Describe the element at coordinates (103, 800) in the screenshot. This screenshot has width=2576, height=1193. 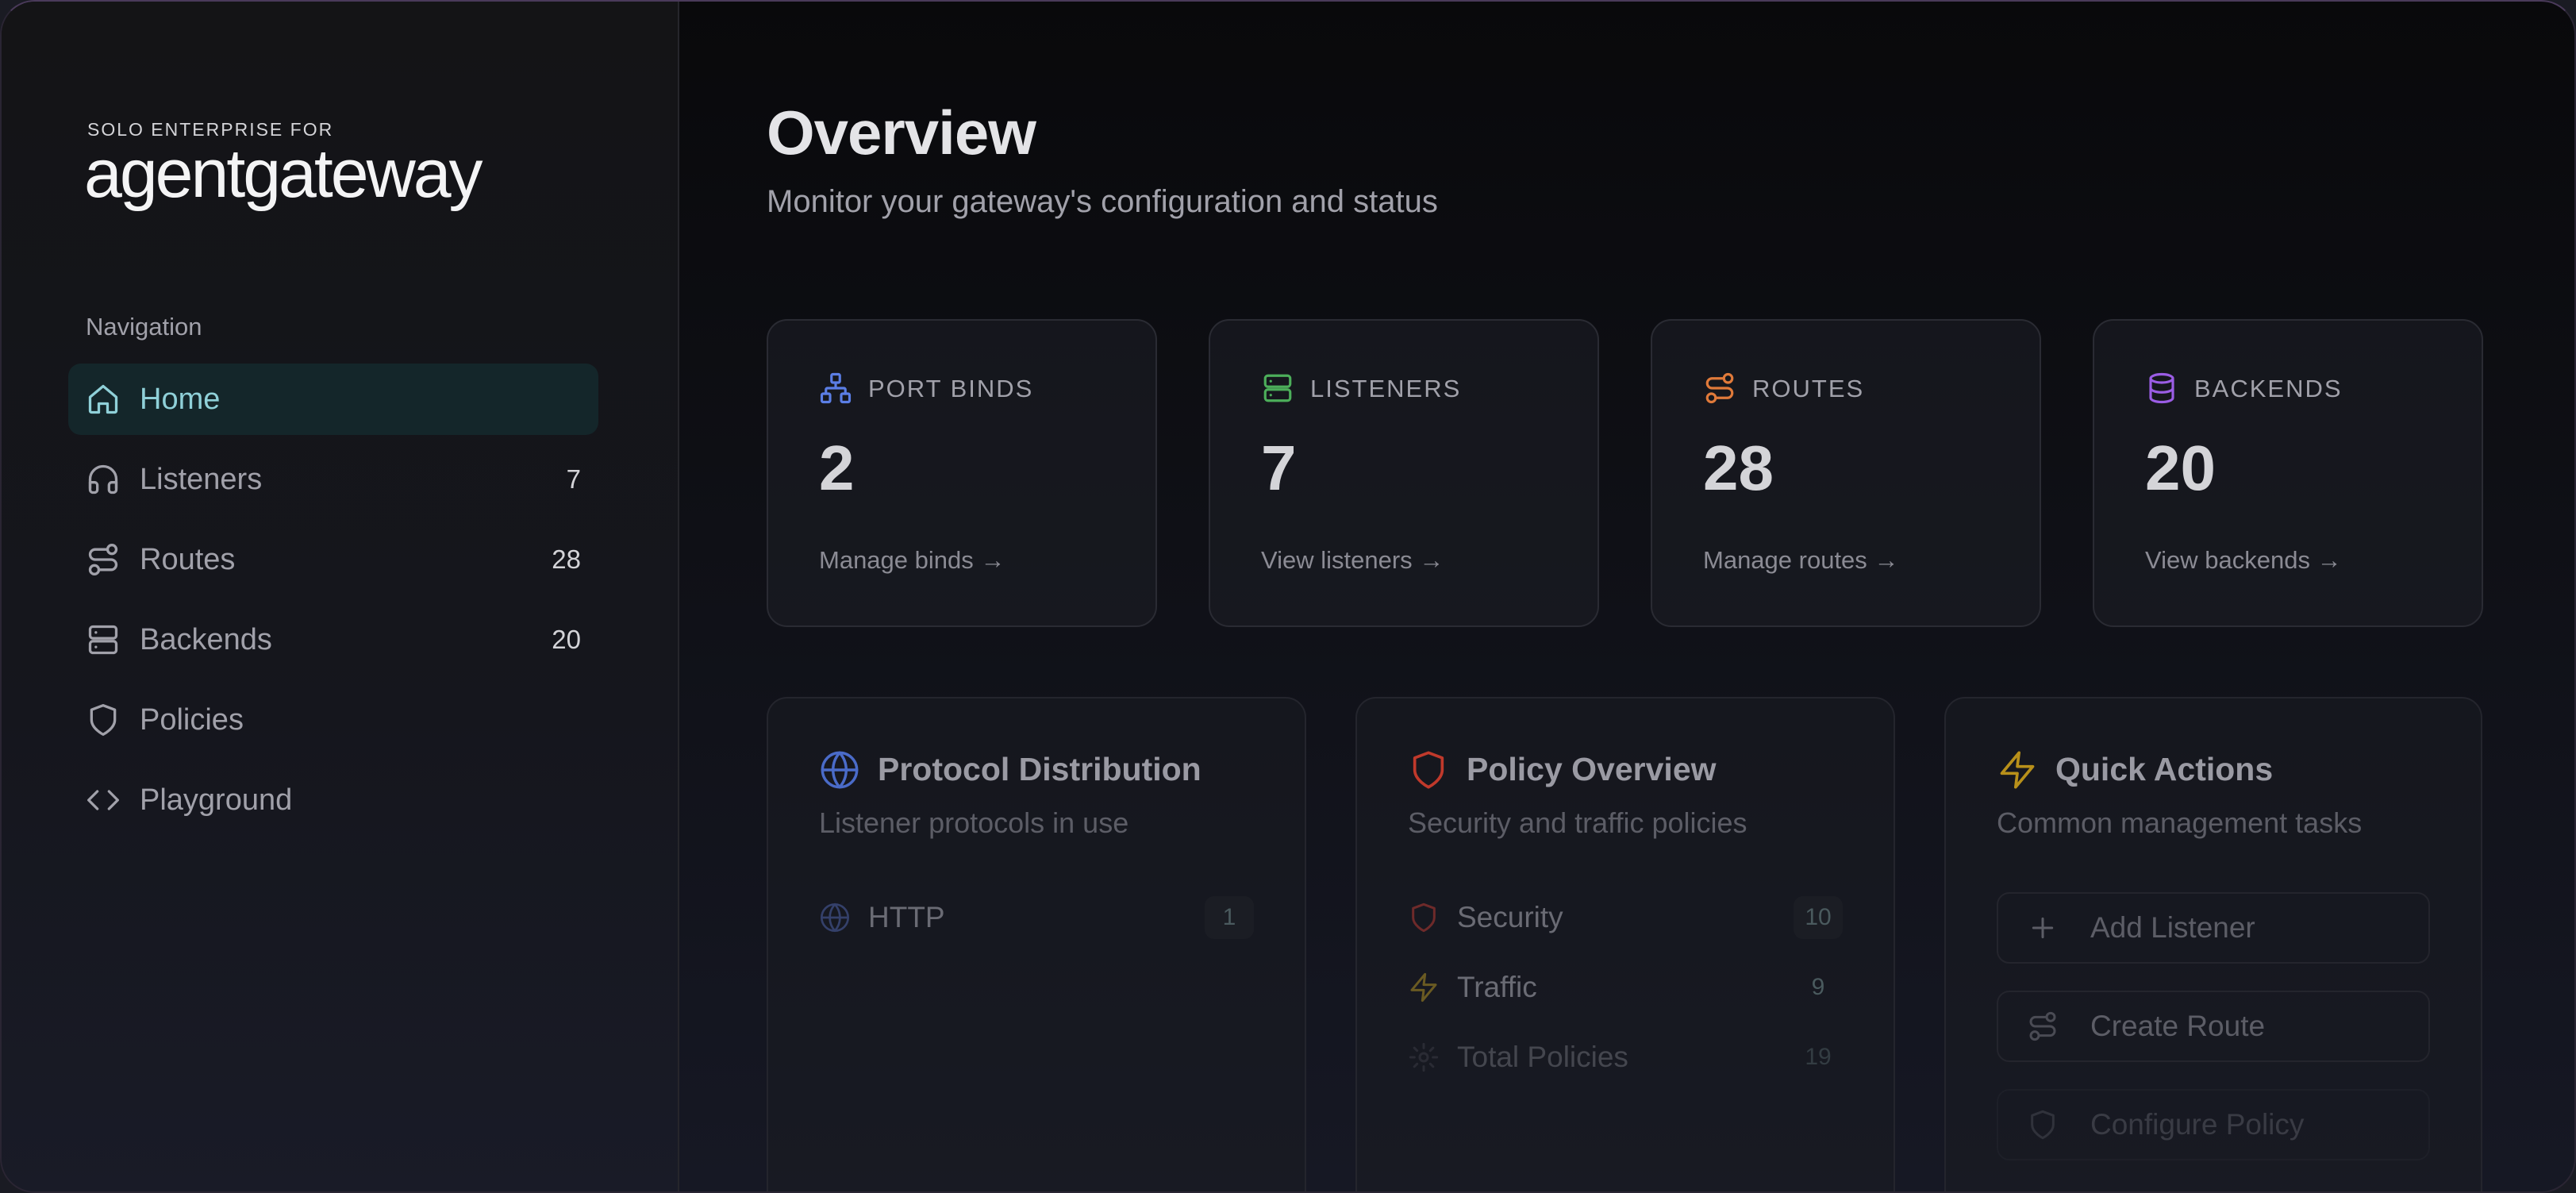
I see `code-icon` at that location.